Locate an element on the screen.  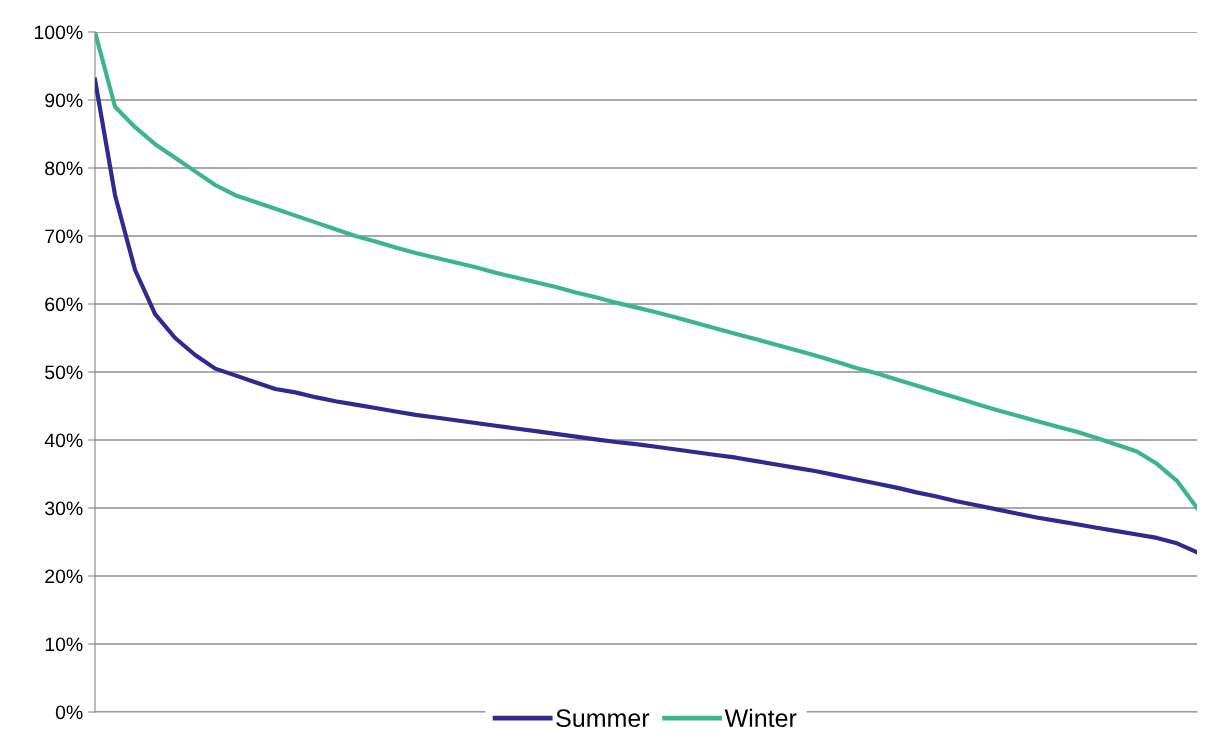
legend-label: Winter is located at coordinates (760, 718).